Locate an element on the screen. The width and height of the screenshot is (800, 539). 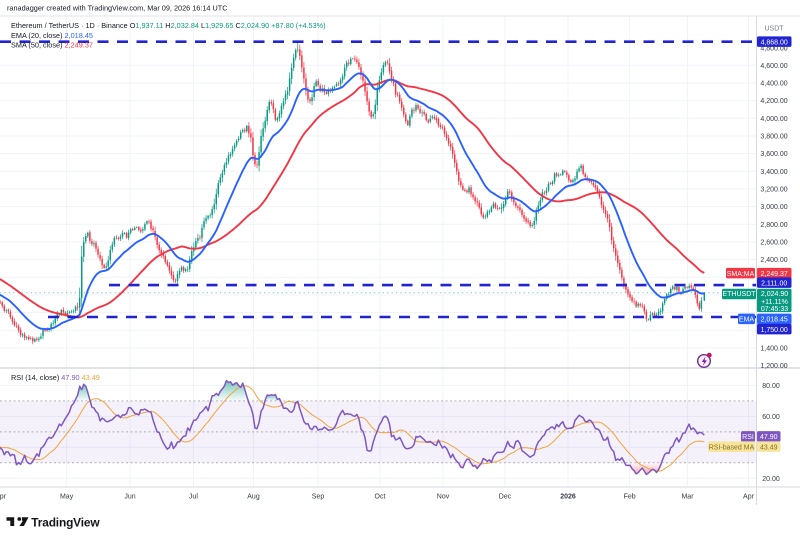
svg-text: SMA (50, close) 2,249.37 is located at coordinates (52, 45).